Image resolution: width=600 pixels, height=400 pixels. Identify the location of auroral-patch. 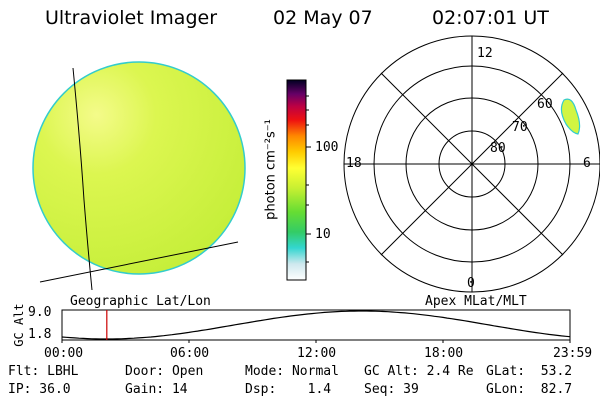
(570, 116).